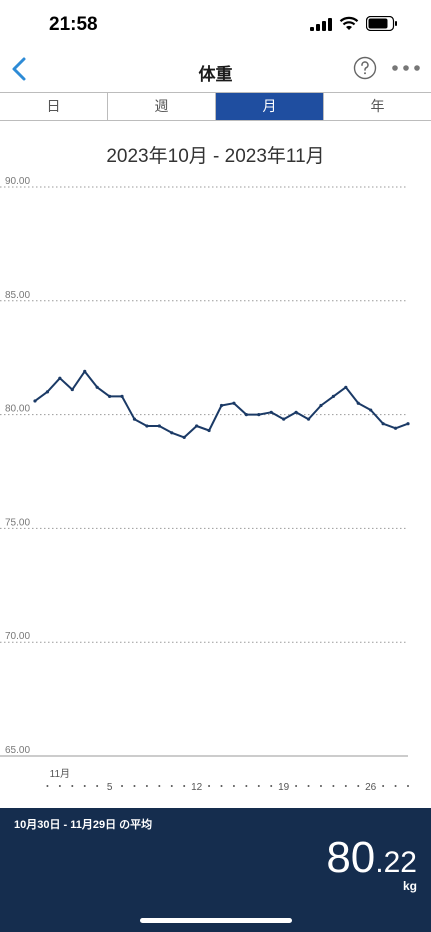  What do you see at coordinates (54, 106) in the screenshot?
I see `tab-day: 日` at bounding box center [54, 106].